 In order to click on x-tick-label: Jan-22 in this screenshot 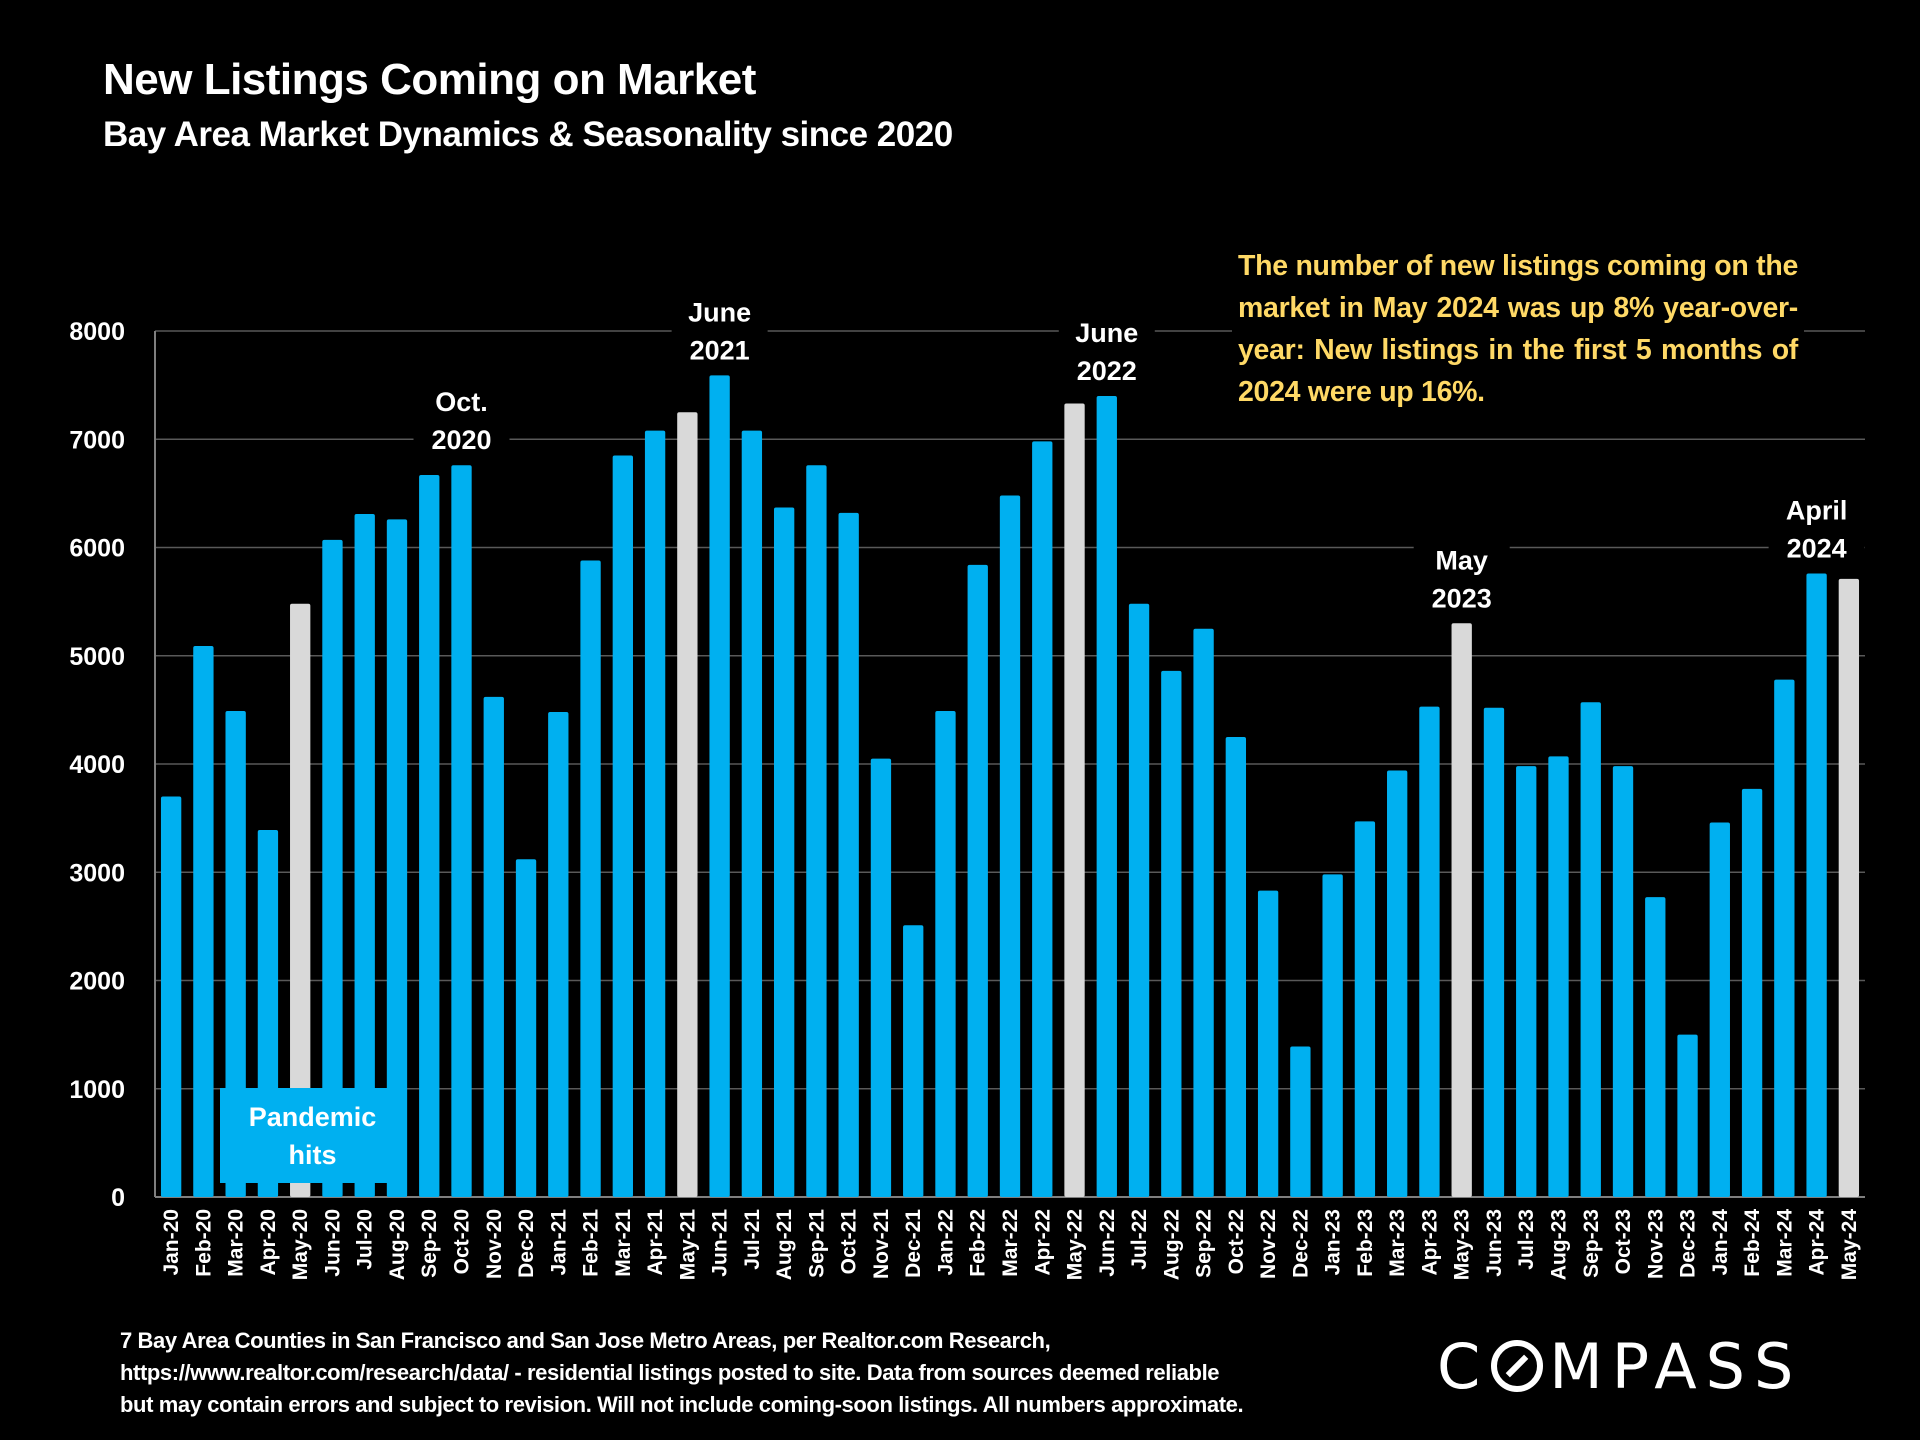, I will do `click(945, 1242)`.